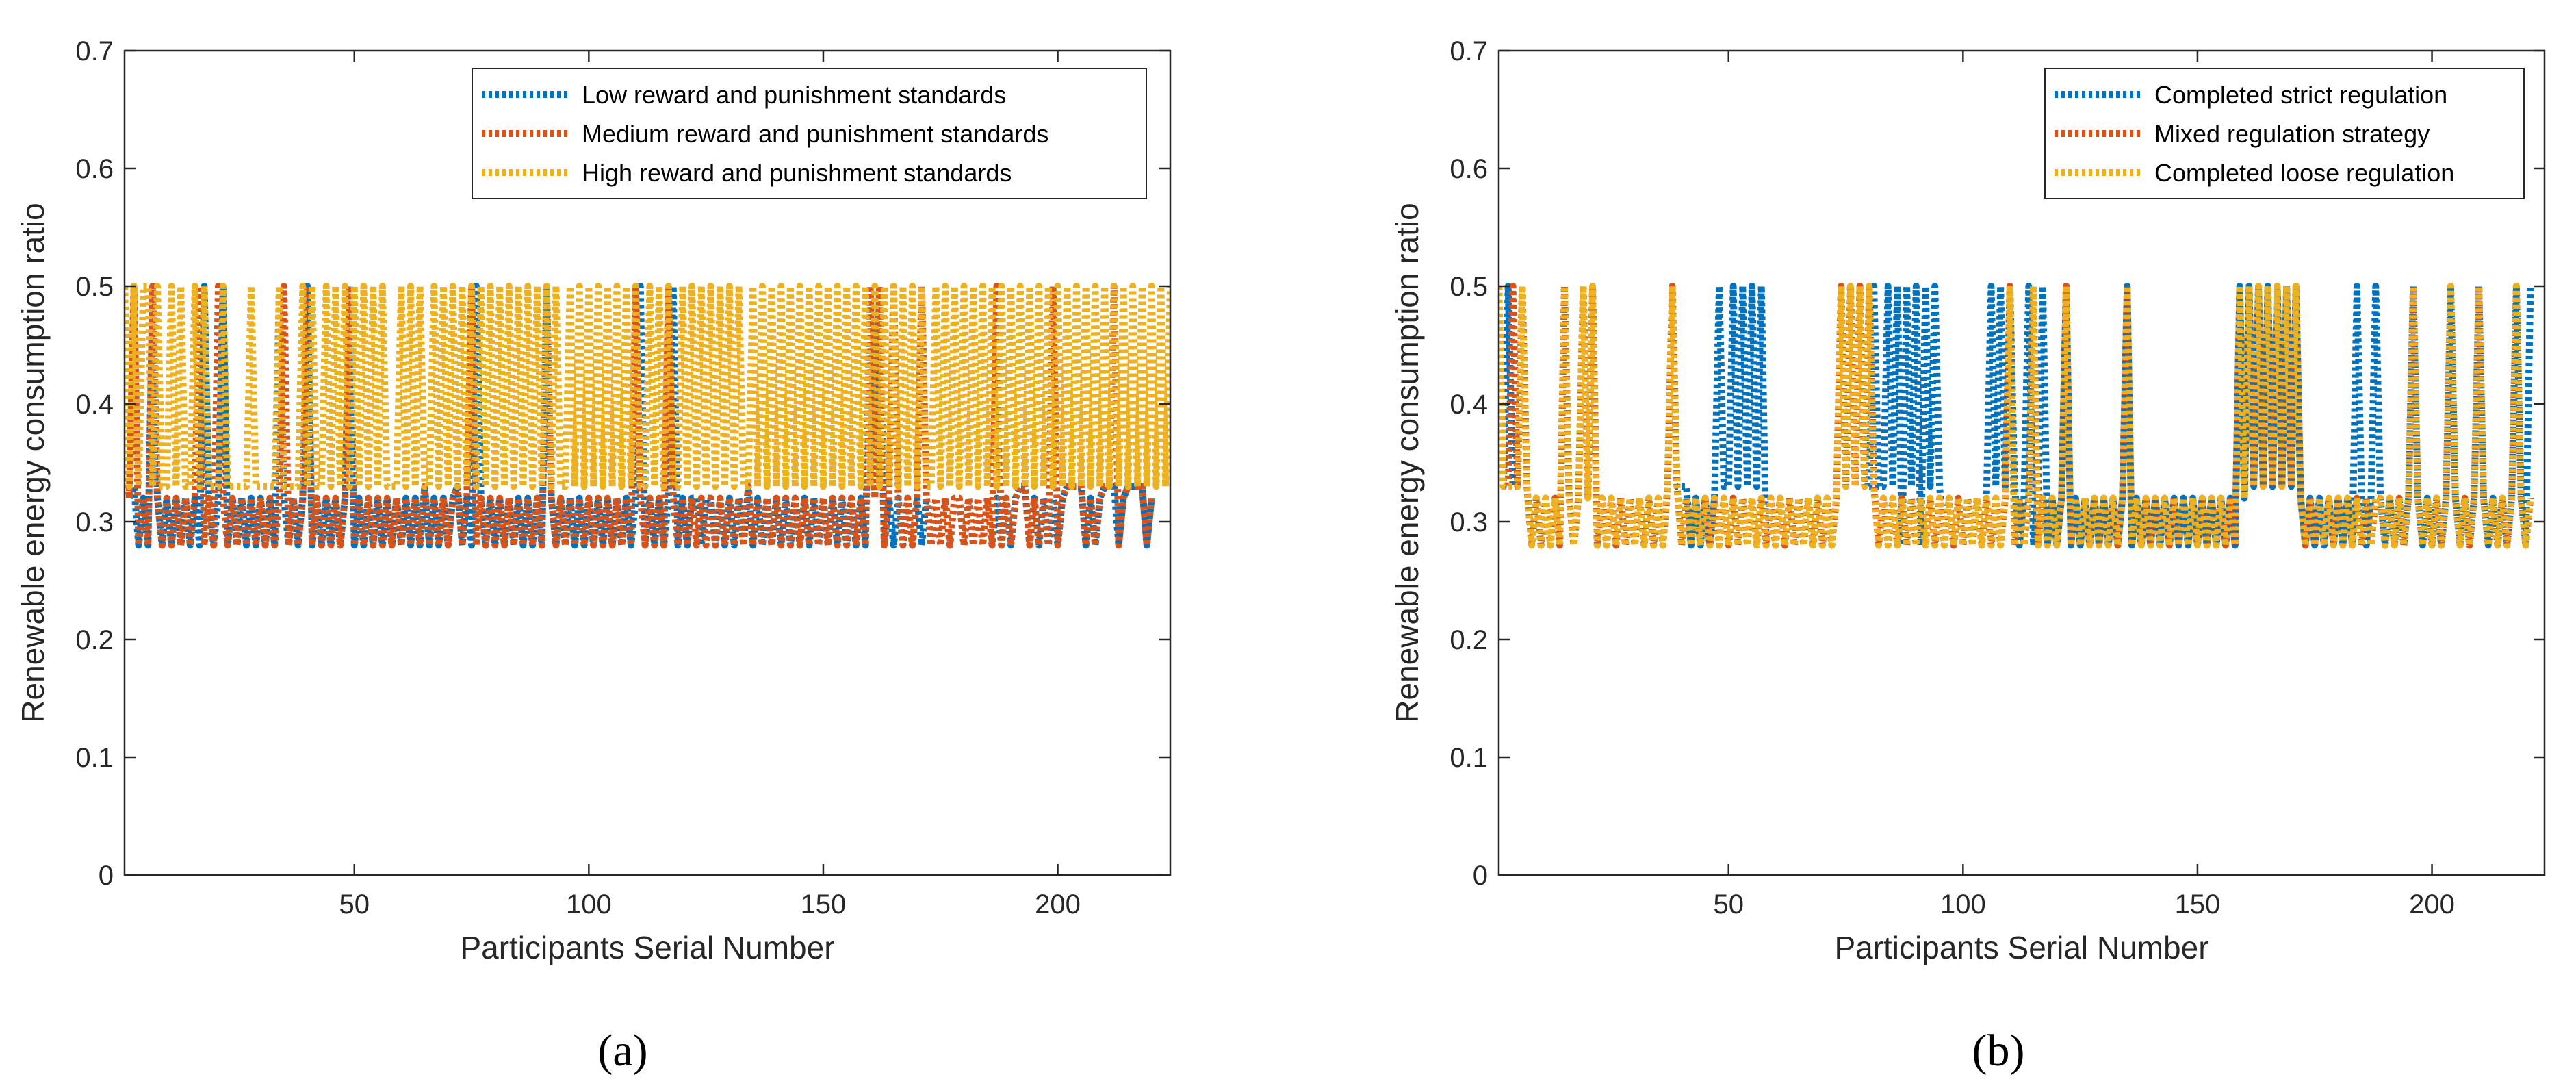 The image size is (2576, 1090). What do you see at coordinates (794, 95) in the screenshot?
I see `legend-label-1: Low reward and punishment standards` at bounding box center [794, 95].